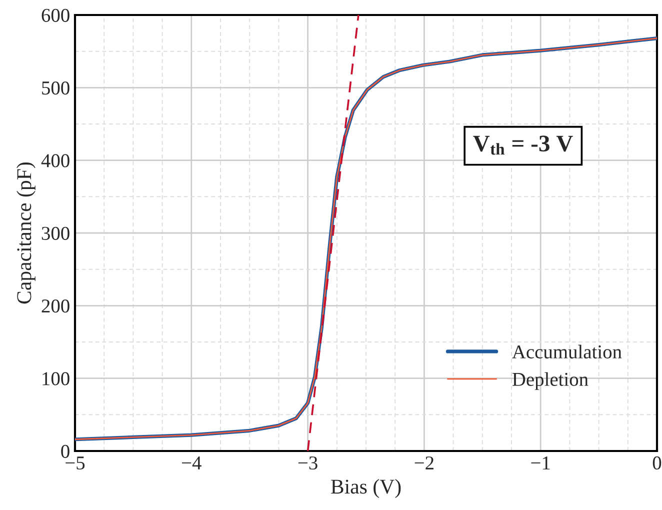 The width and height of the screenshot is (662, 510). Describe the element at coordinates (56, 379) in the screenshot. I see `y-tick-label: 100` at that location.